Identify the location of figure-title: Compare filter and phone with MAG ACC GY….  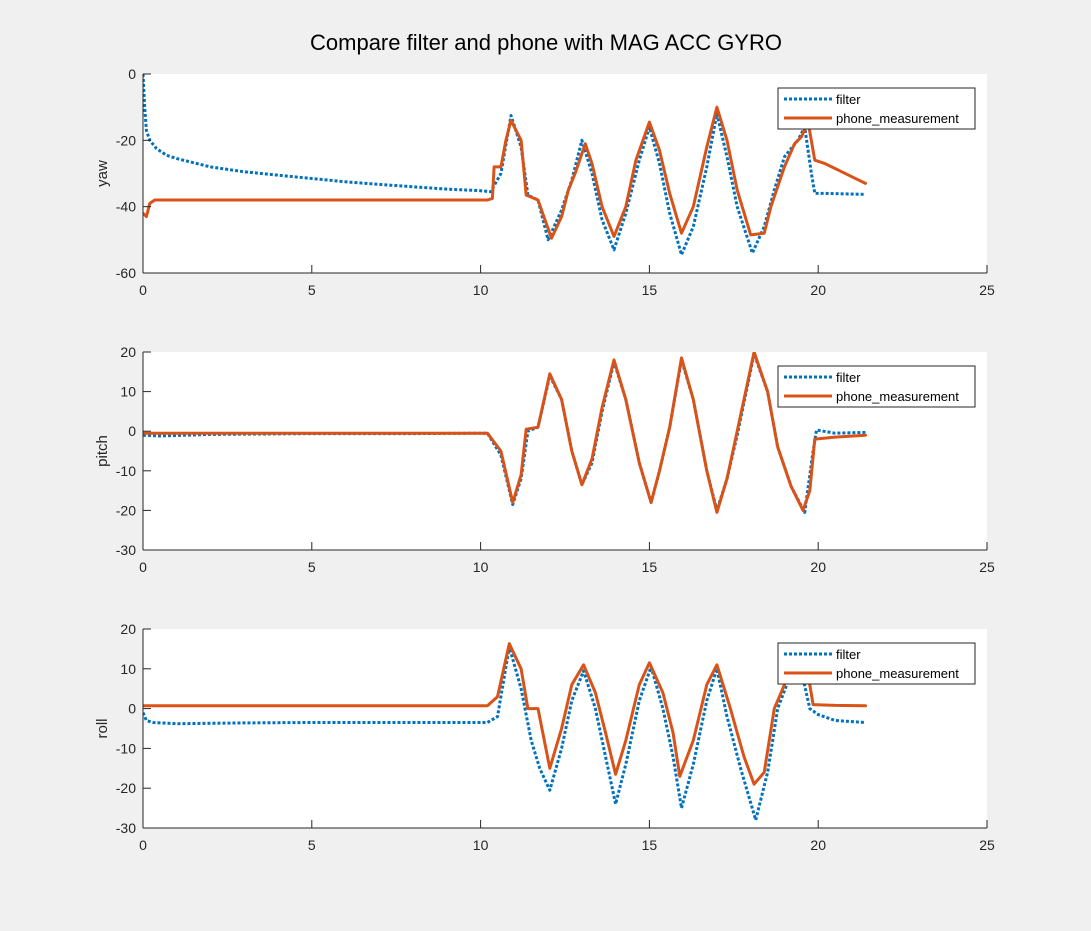
(546, 42).